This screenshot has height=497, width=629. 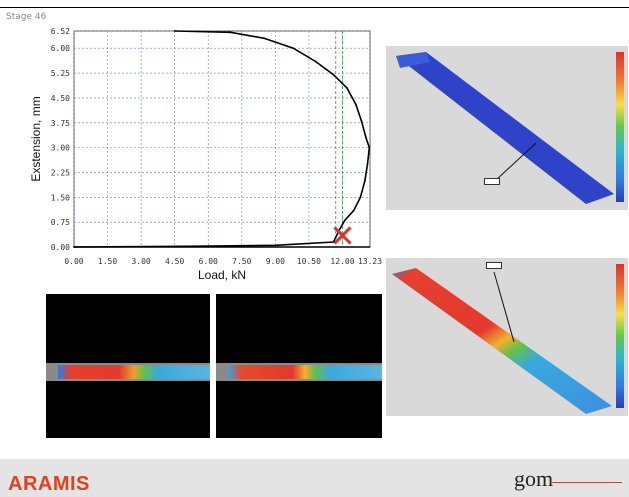 I want to click on y-tick-label: 1.50, so click(x=60, y=197).